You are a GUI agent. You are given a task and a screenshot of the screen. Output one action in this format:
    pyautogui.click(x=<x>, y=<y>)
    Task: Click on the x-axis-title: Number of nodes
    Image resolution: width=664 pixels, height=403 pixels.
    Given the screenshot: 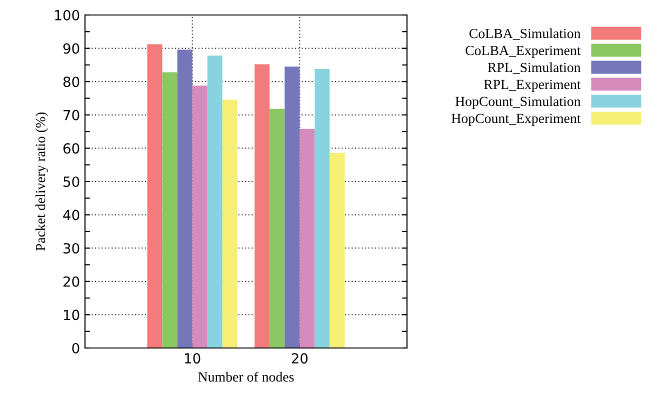 What is the action you would take?
    pyautogui.click(x=246, y=377)
    